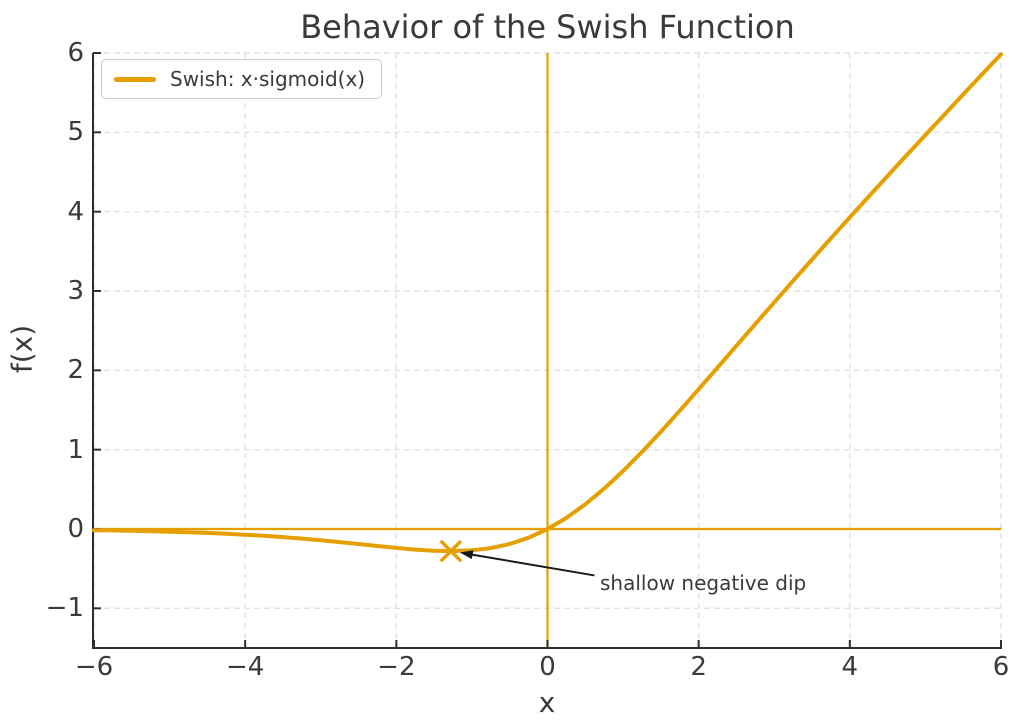 The image size is (1024, 727). Describe the element at coordinates (75, 370) in the screenshot. I see `y-tick-label: 2` at that location.